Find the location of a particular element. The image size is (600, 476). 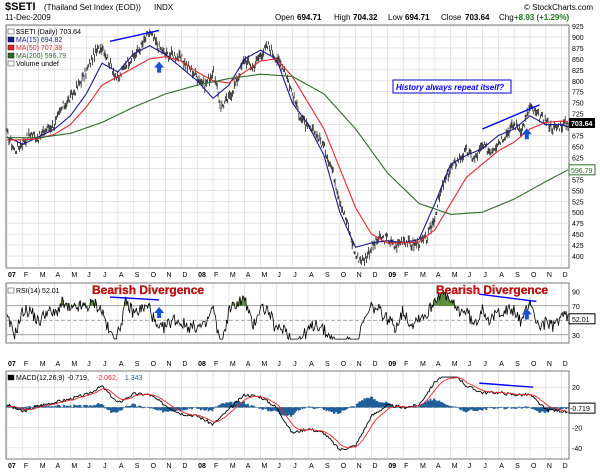

price-legend-entry-swatch is located at coordinates (11, 39).